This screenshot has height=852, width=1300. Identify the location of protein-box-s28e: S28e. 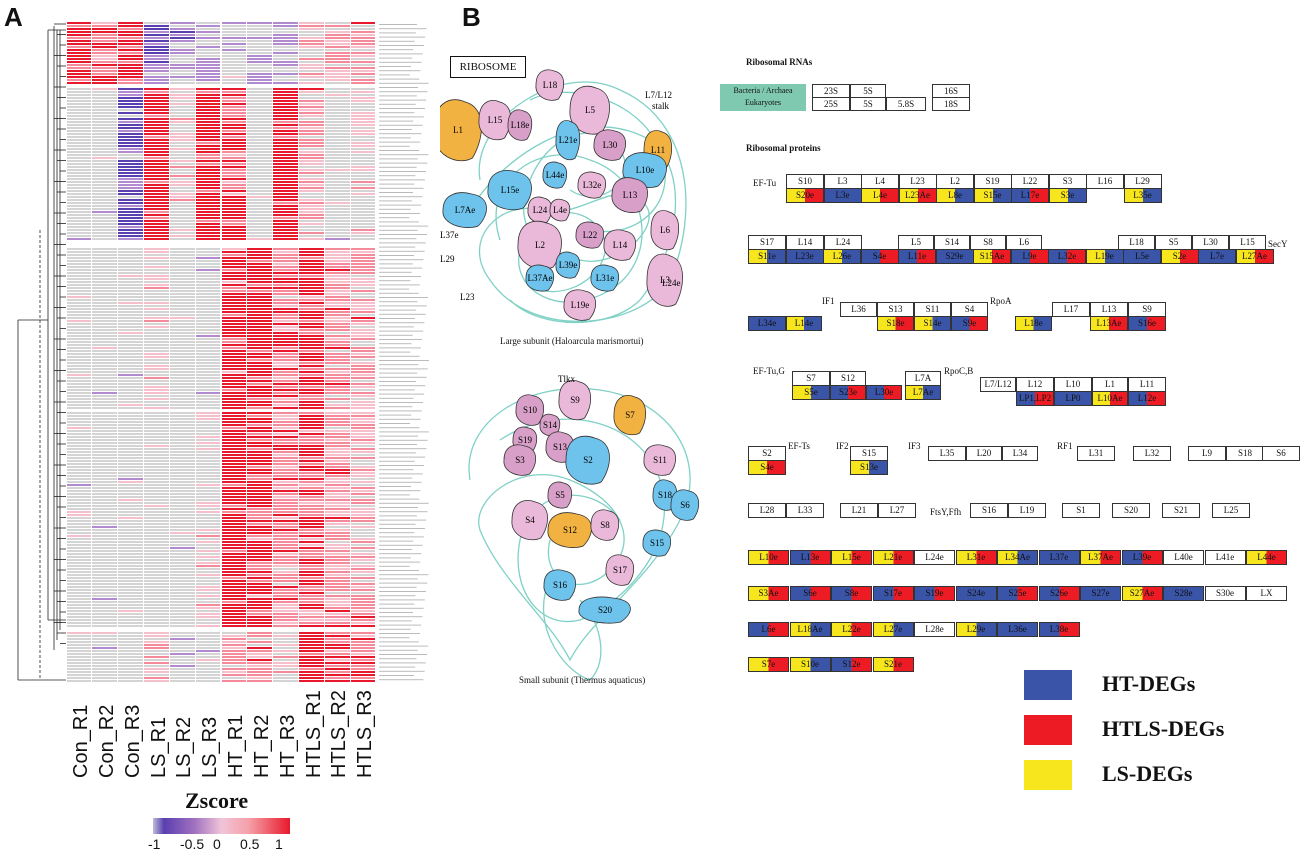
(1183, 593).